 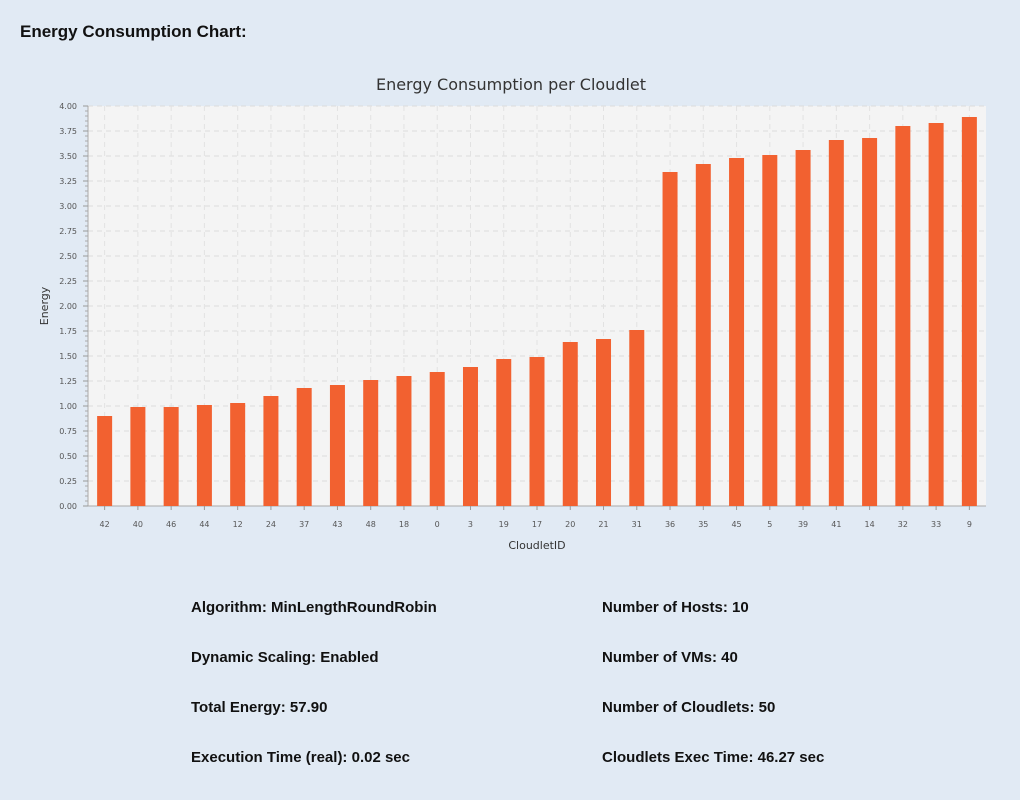 What do you see at coordinates (300, 757) in the screenshot?
I see `execution-time-stat: Execution Time (real): 0.02 sec` at bounding box center [300, 757].